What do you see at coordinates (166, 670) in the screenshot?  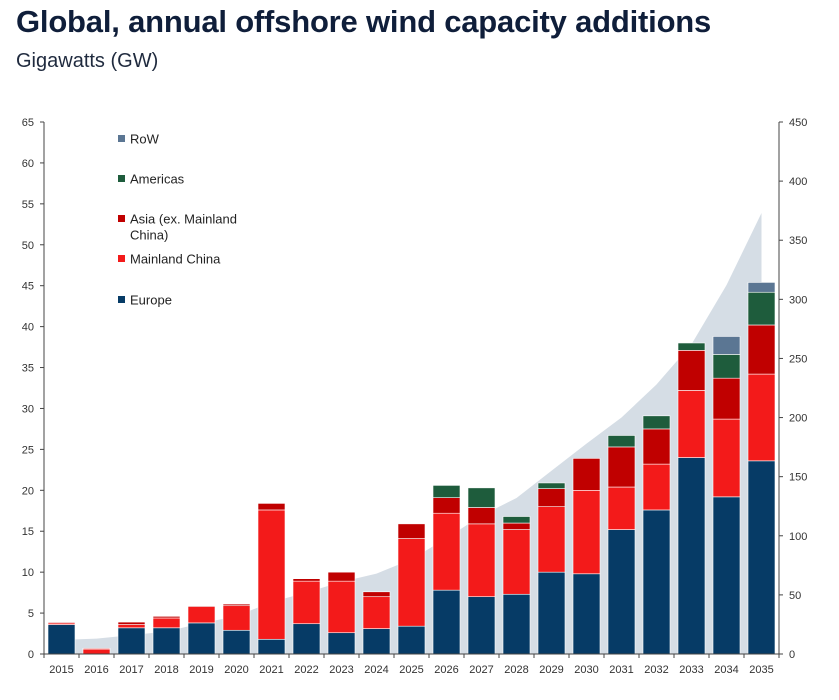 I see `x-tick-label: 2018` at bounding box center [166, 670].